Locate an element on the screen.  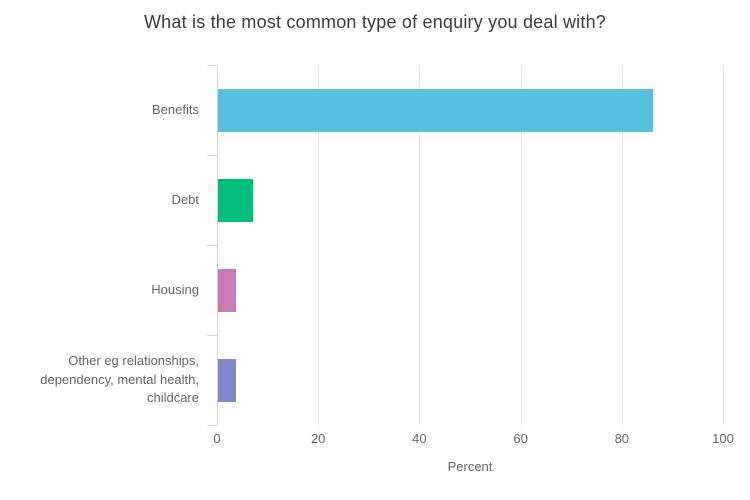
x-tick-label: 20 is located at coordinates (318, 438).